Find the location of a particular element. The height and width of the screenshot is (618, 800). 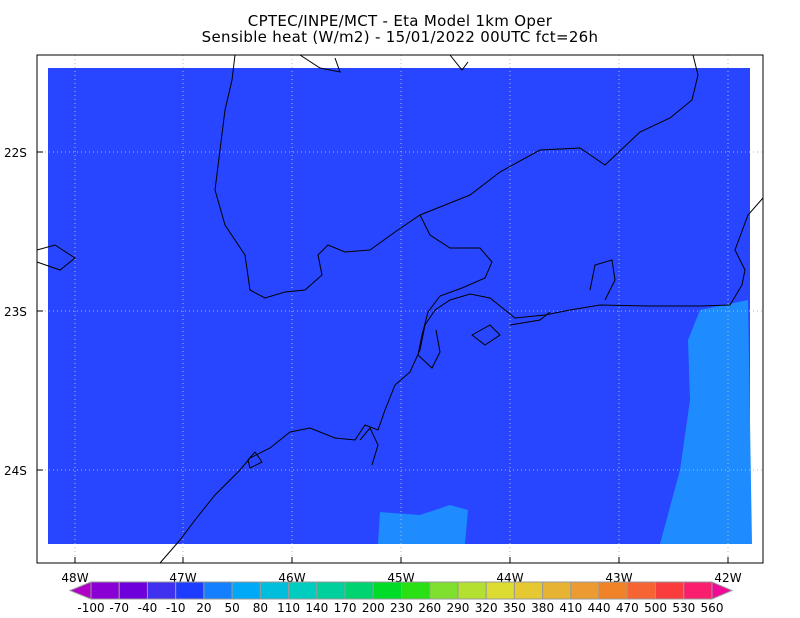

colorbar-level-label: -70 is located at coordinates (119, 608).